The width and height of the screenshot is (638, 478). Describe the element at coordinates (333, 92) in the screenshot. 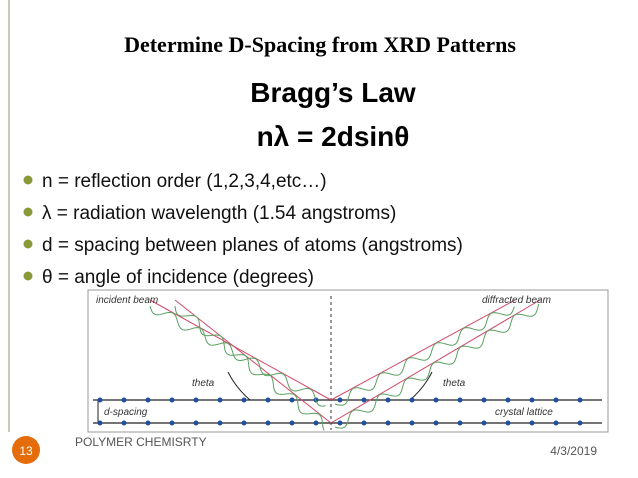

I see `heading: Bragg’s Law` at that location.